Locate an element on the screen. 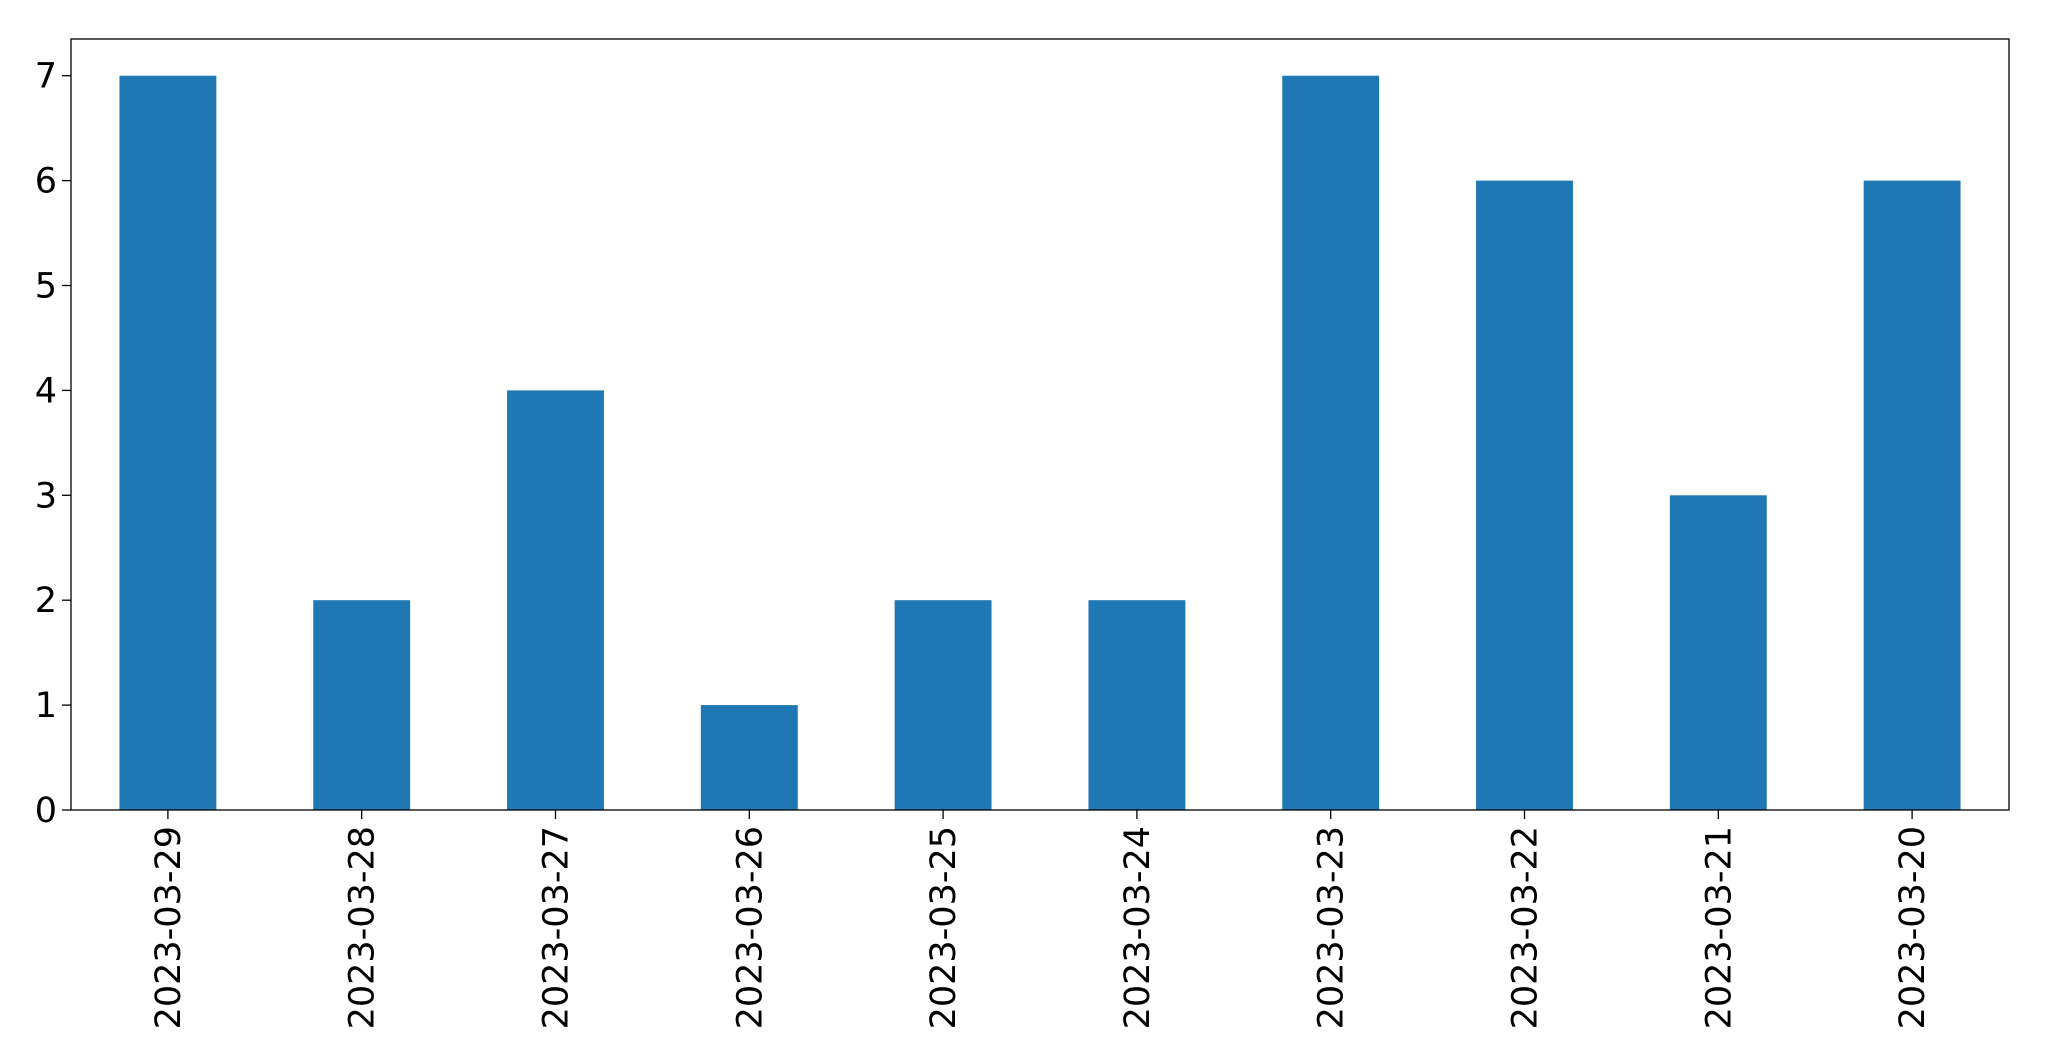 The width and height of the screenshot is (2049, 1061). y-tick-label: 4 is located at coordinates (46, 391).